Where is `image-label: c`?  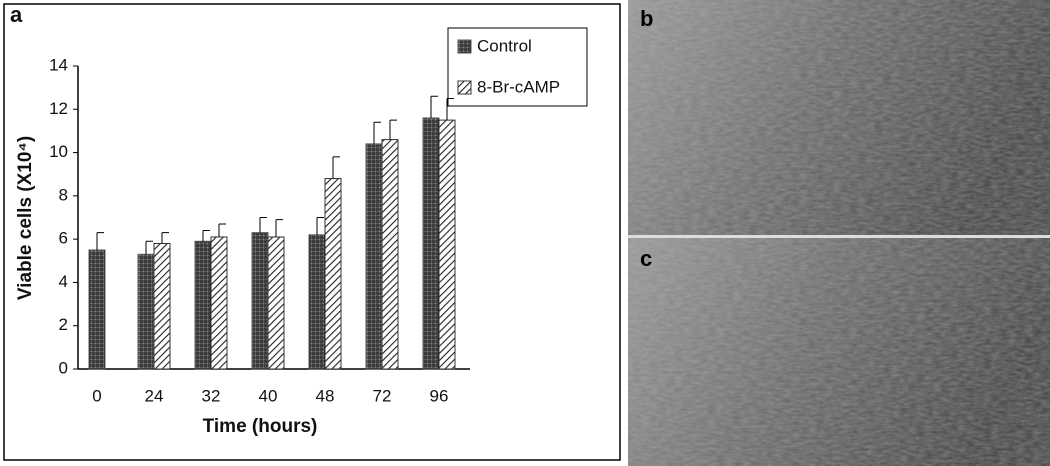
image-label: c is located at coordinates (646, 258).